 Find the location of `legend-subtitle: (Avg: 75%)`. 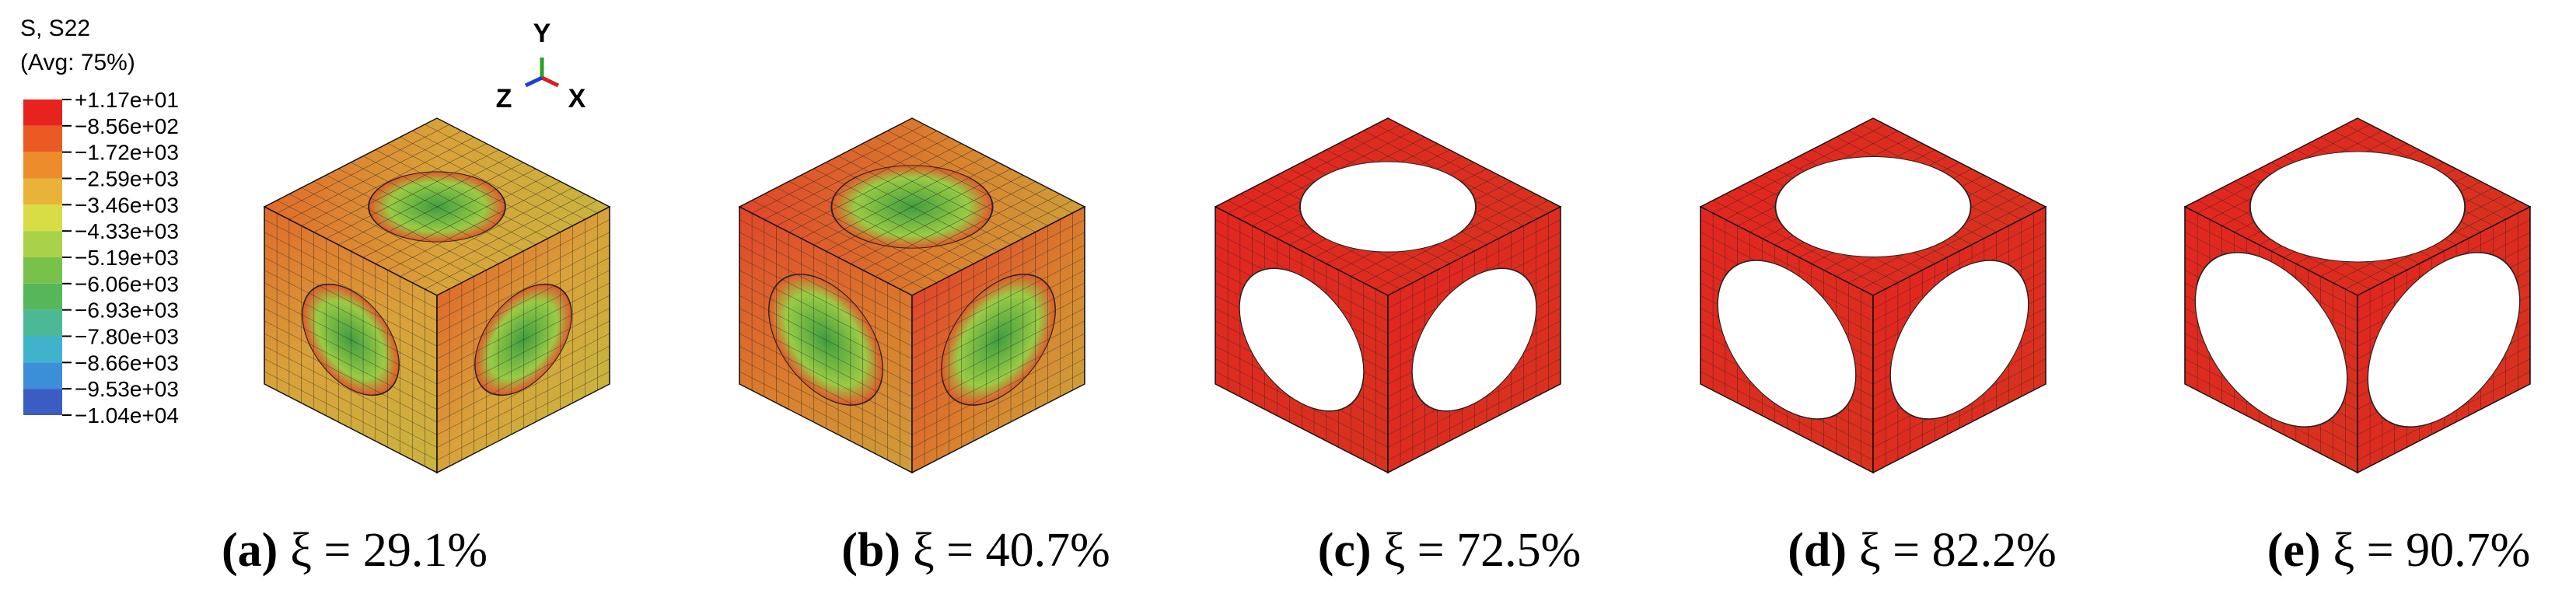

legend-subtitle: (Avg: 75%) is located at coordinates (77, 63).